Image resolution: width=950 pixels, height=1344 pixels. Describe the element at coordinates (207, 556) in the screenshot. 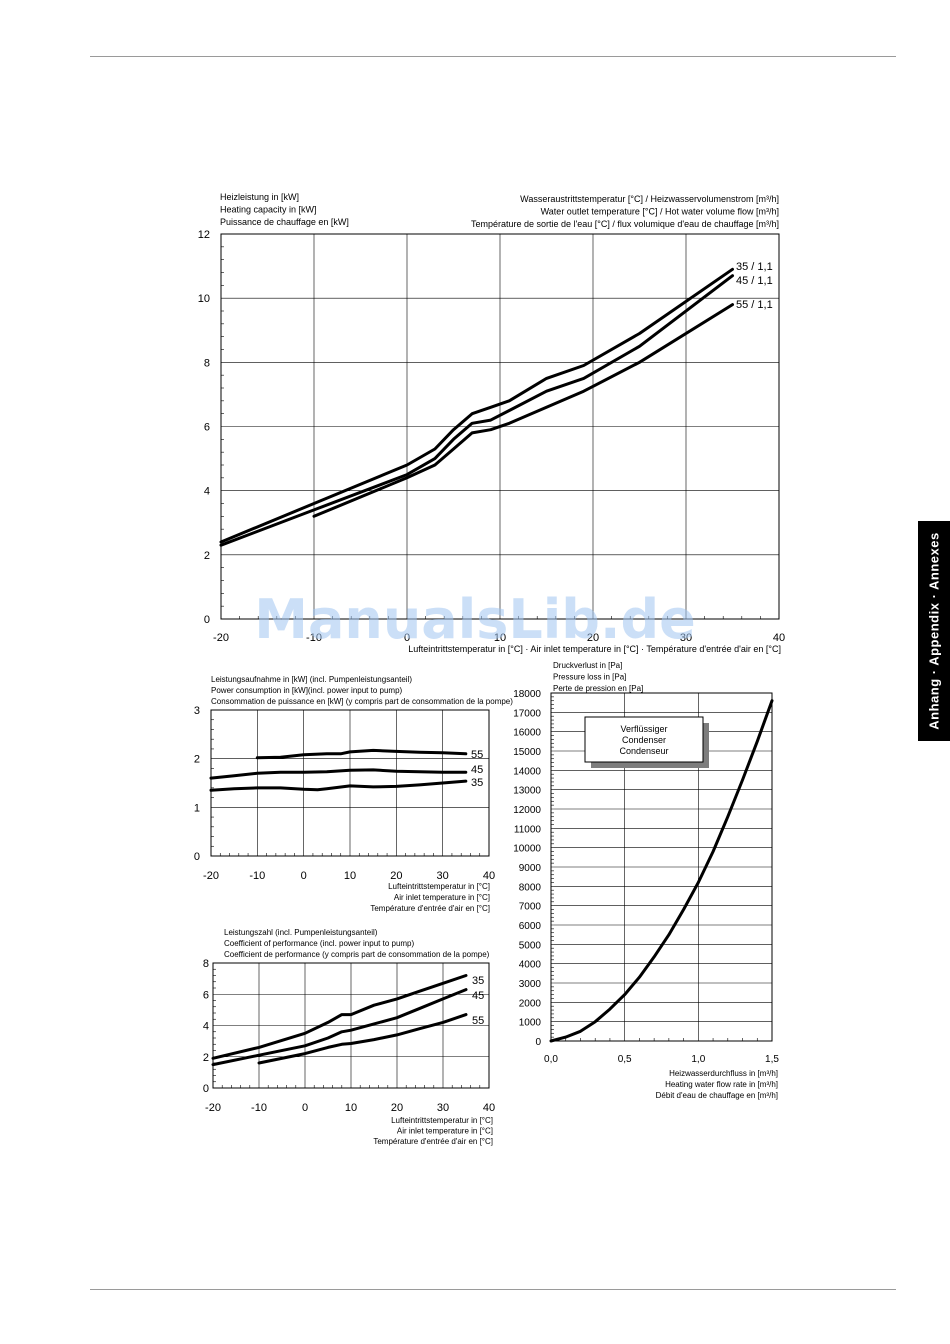

I see `chart1-ytick-label: 2` at that location.